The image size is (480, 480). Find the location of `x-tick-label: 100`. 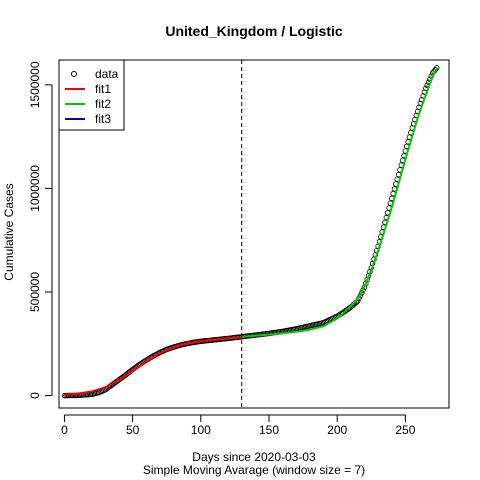

x-tick-label: 100 is located at coordinates (201, 430).